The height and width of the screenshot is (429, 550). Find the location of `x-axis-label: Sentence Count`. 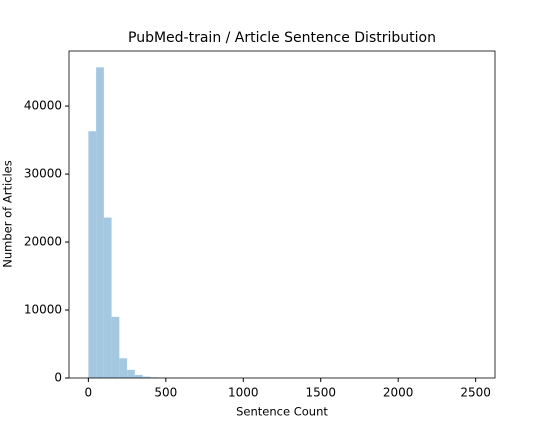

x-axis-label: Sentence Count is located at coordinates (282, 412).